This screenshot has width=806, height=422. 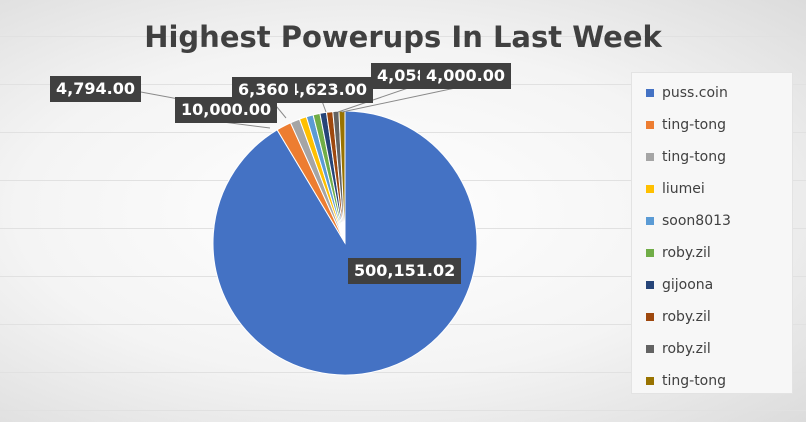 What do you see at coordinates (683, 189) in the screenshot?
I see `legend-label: liumei` at bounding box center [683, 189].